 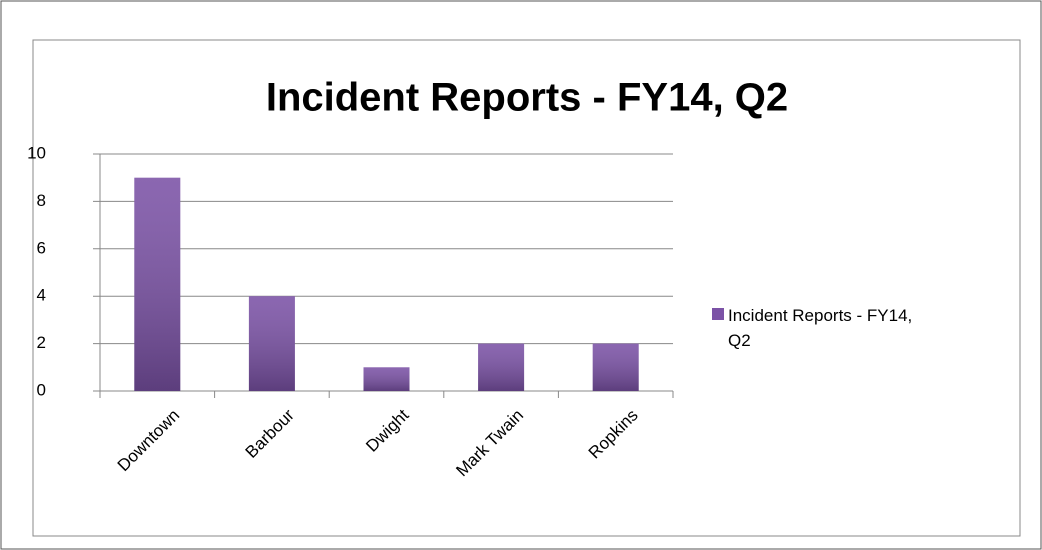 What do you see at coordinates (36, 152) in the screenshot?
I see `y-tick-label: 10` at bounding box center [36, 152].